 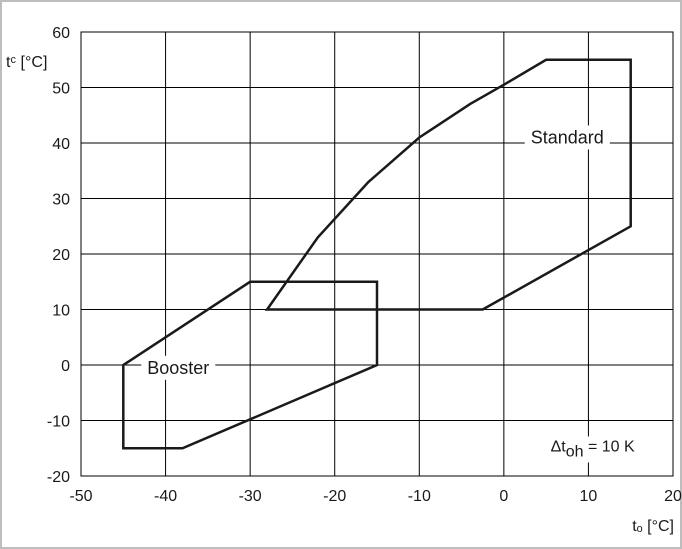 What do you see at coordinates (80, 496) in the screenshot?
I see `x-tick-label: -50` at bounding box center [80, 496].